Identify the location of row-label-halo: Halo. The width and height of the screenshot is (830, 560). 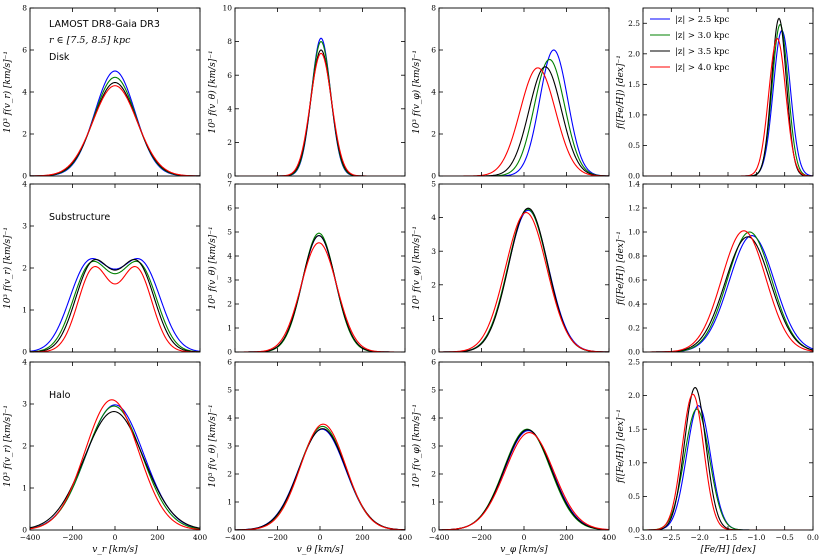
(60, 395).